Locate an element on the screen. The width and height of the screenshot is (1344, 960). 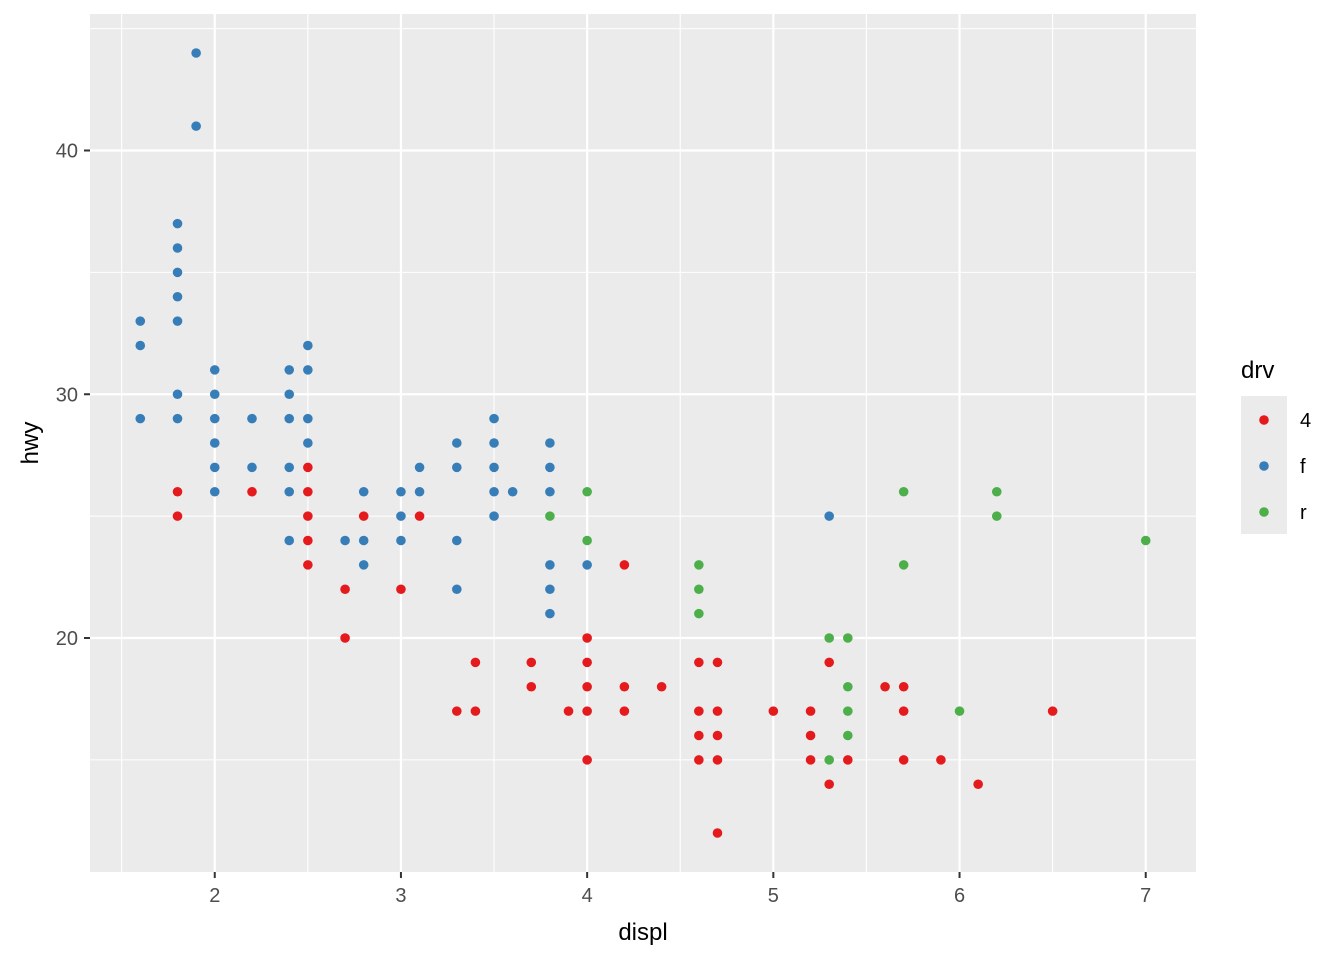
x-tick-label: 3 is located at coordinates (400, 896).